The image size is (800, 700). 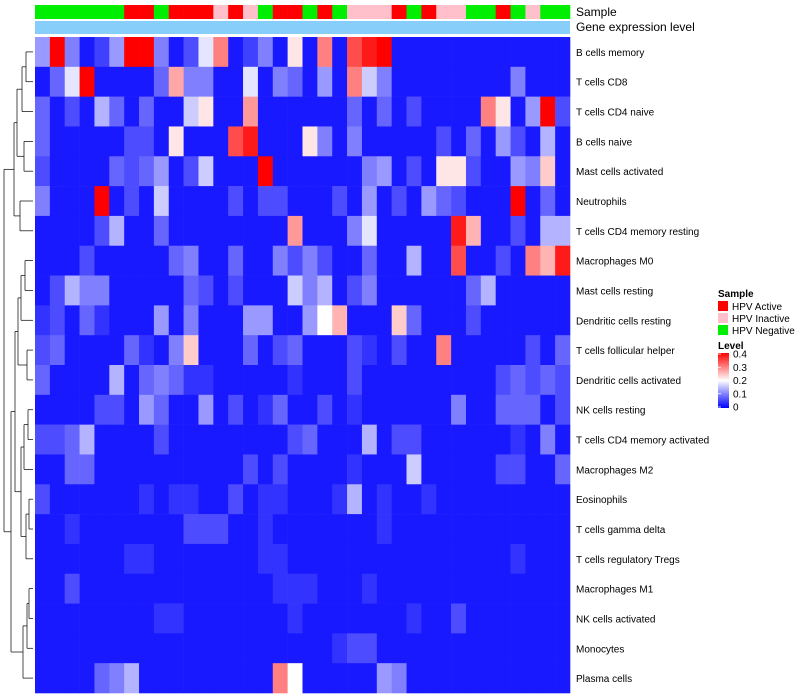 What do you see at coordinates (740, 355) in the screenshot?
I see `level-tick-label: 0.4` at bounding box center [740, 355].